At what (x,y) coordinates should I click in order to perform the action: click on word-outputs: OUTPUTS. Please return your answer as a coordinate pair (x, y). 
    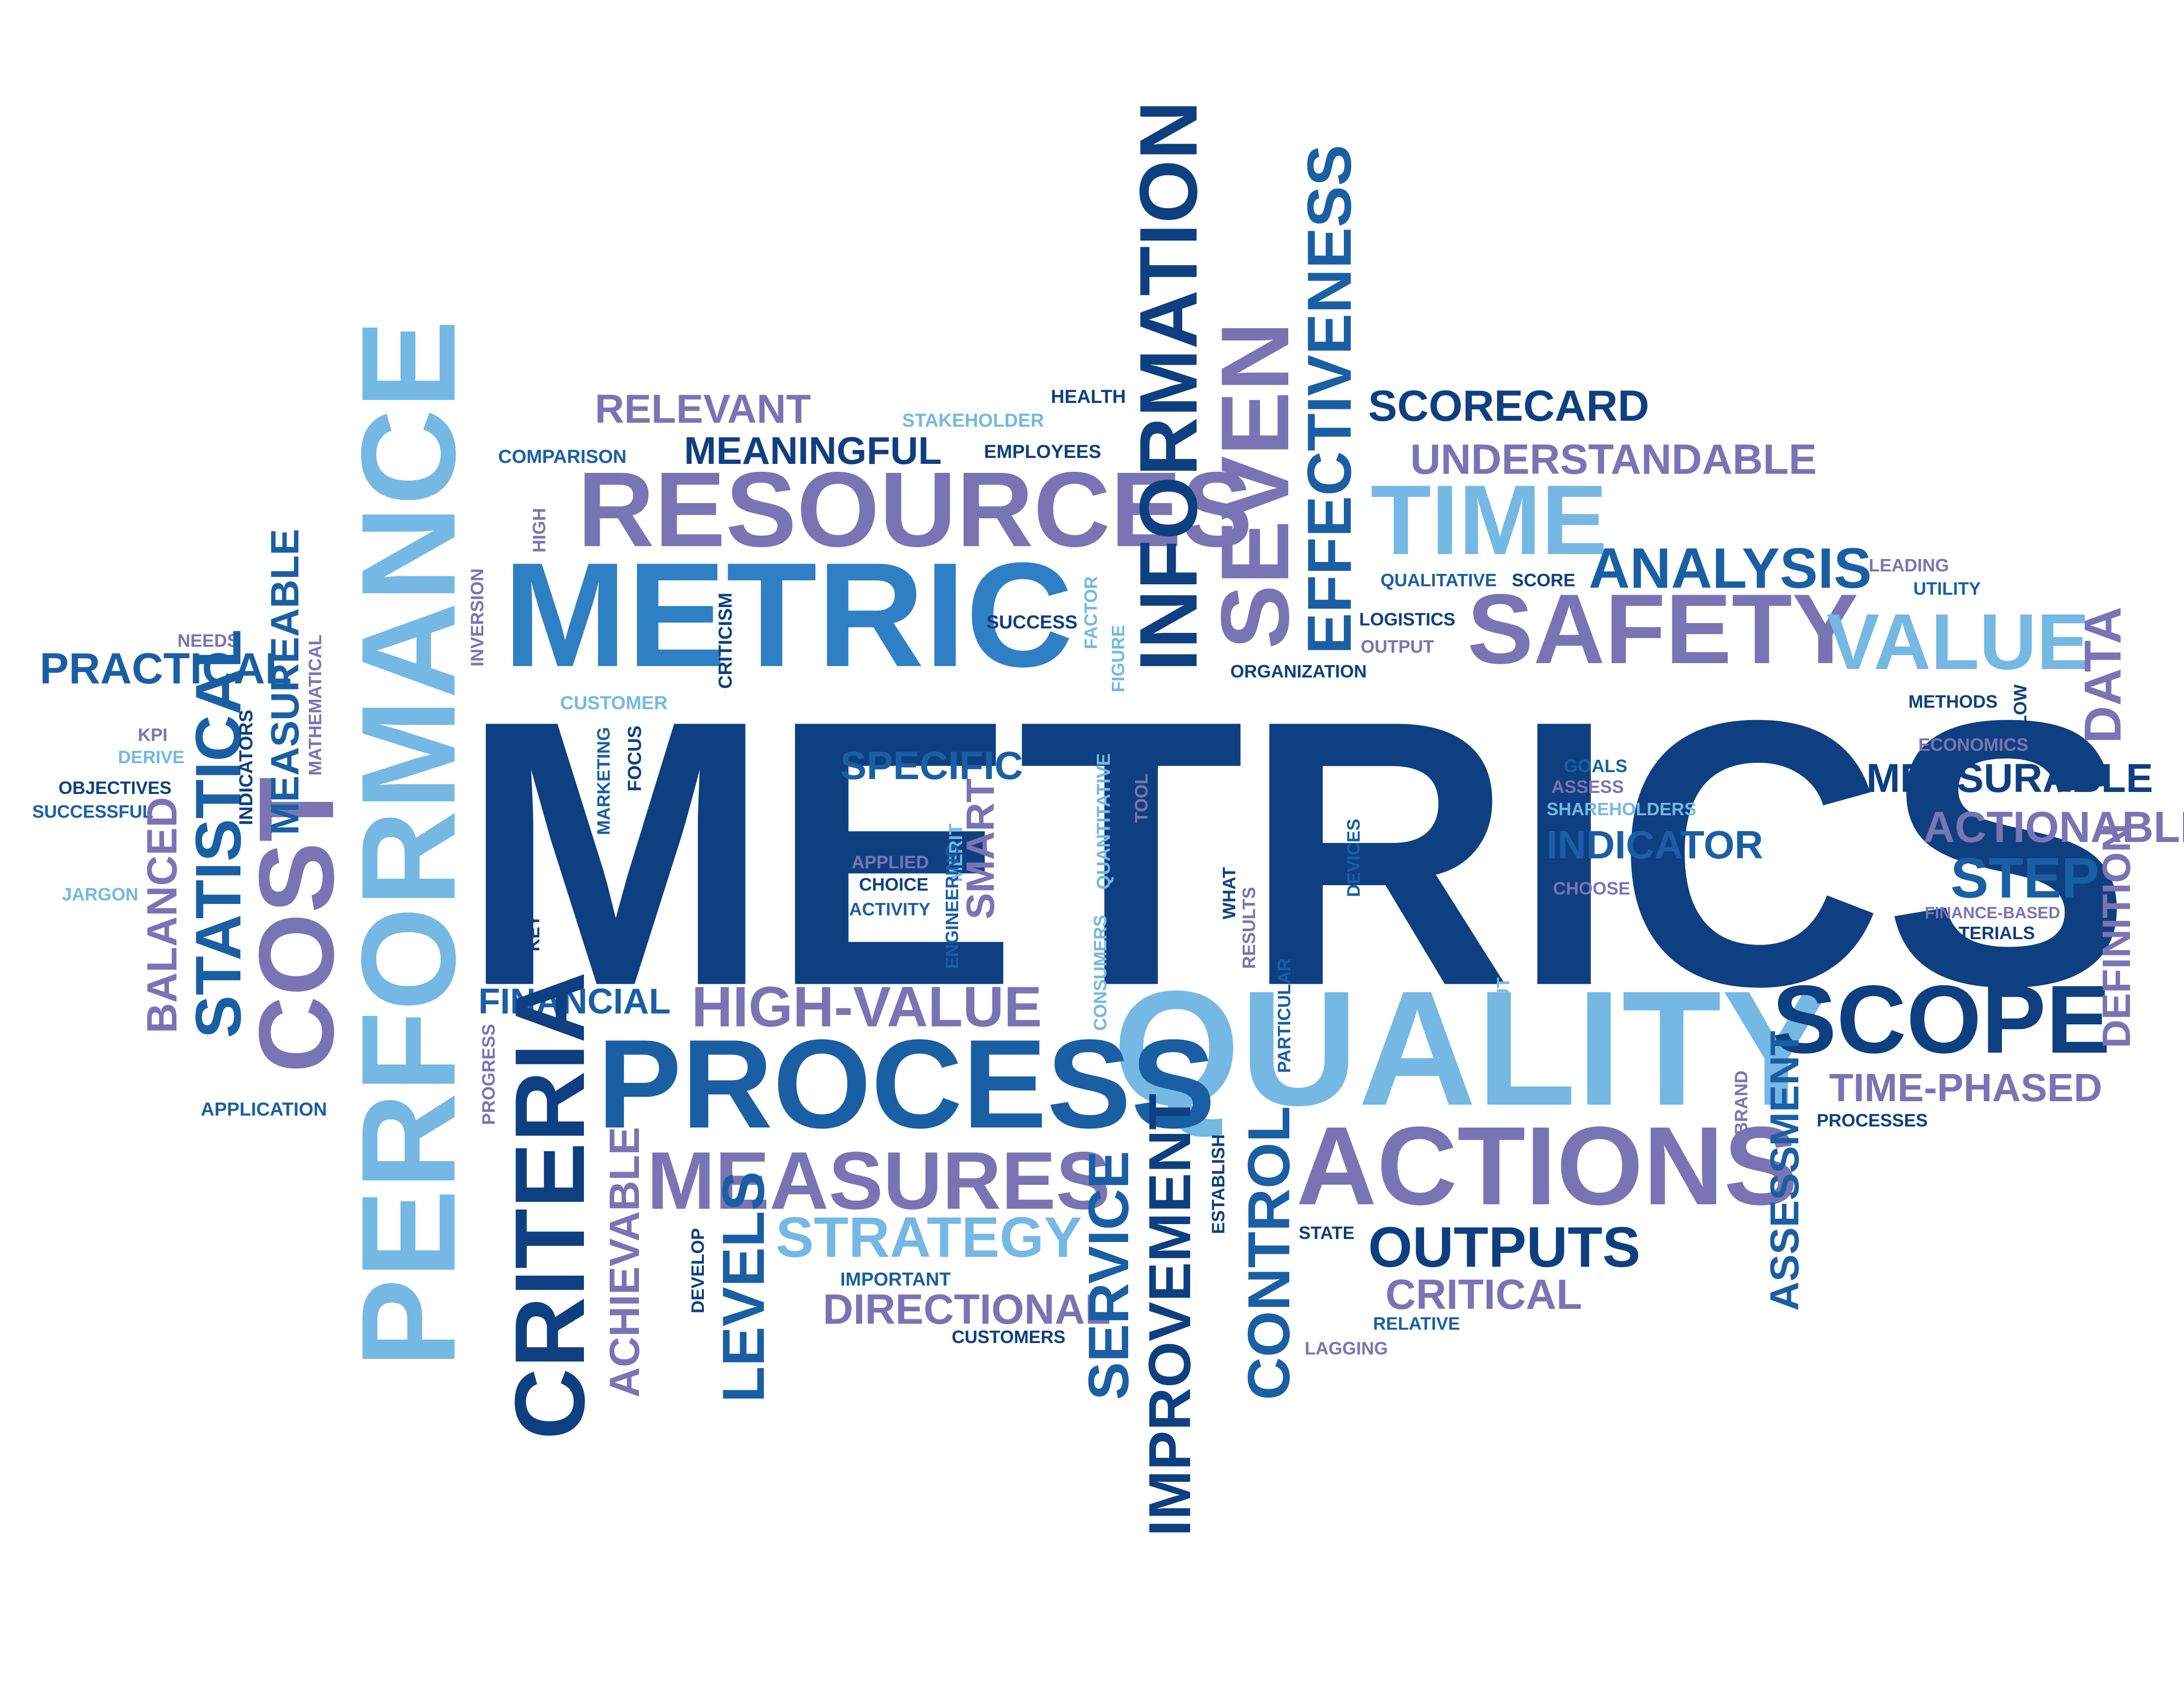
    Looking at the image, I should click on (1504, 1247).